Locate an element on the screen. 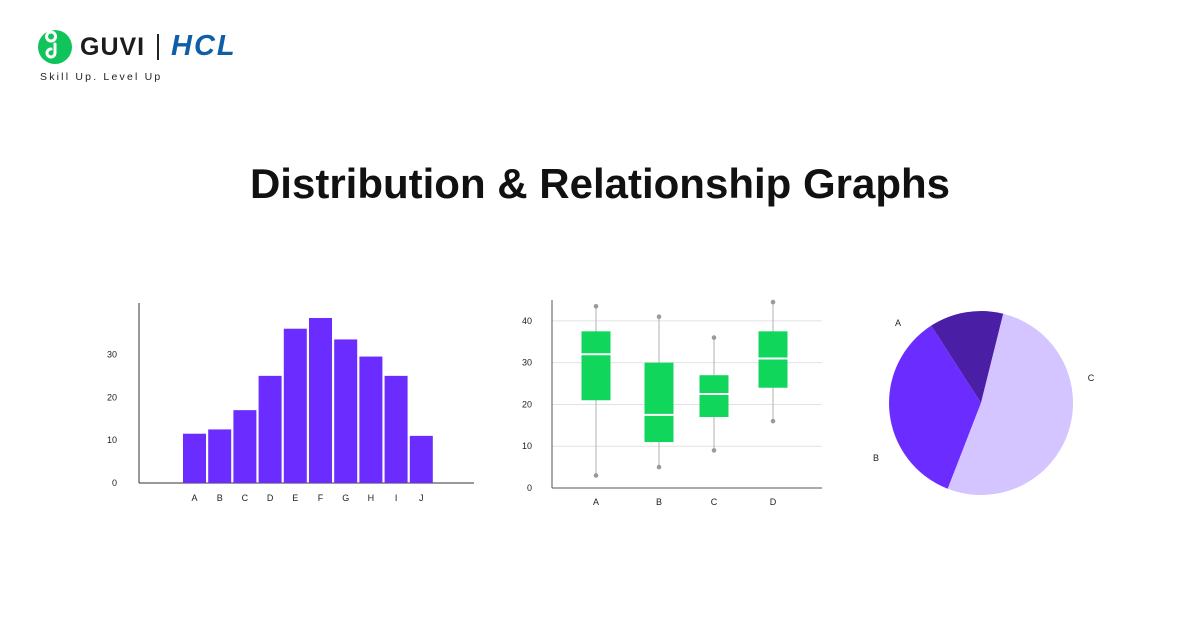 The height and width of the screenshot is (630, 1200). brand-header: GUVI HCL Skill Up. Level Up is located at coordinates (188, 60).